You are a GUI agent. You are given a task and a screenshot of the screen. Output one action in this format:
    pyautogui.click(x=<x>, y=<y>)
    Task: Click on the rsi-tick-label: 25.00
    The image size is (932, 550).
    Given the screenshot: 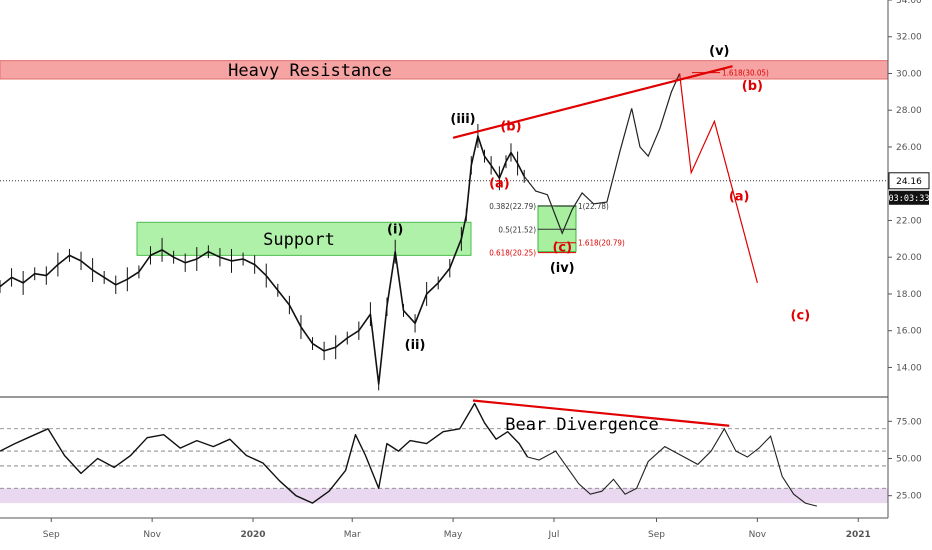 What is the action you would take?
    pyautogui.click(x=909, y=497)
    